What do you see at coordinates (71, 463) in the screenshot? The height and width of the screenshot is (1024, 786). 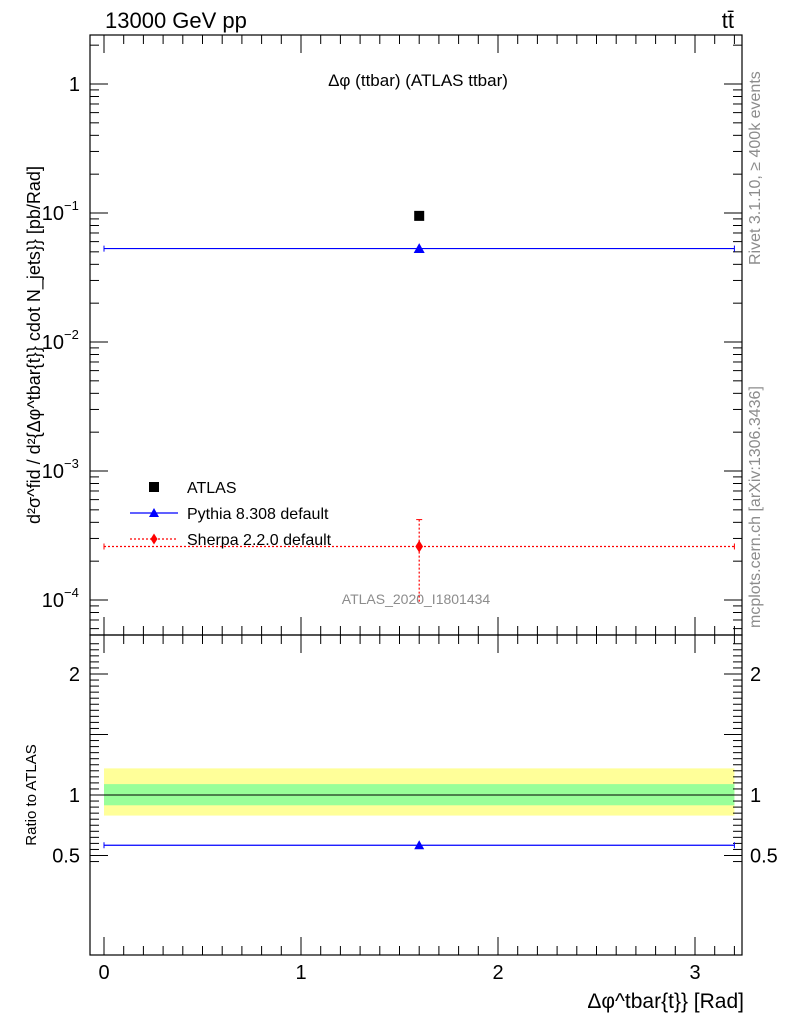 I see `y-tick-label-exponent: −3` at bounding box center [71, 463].